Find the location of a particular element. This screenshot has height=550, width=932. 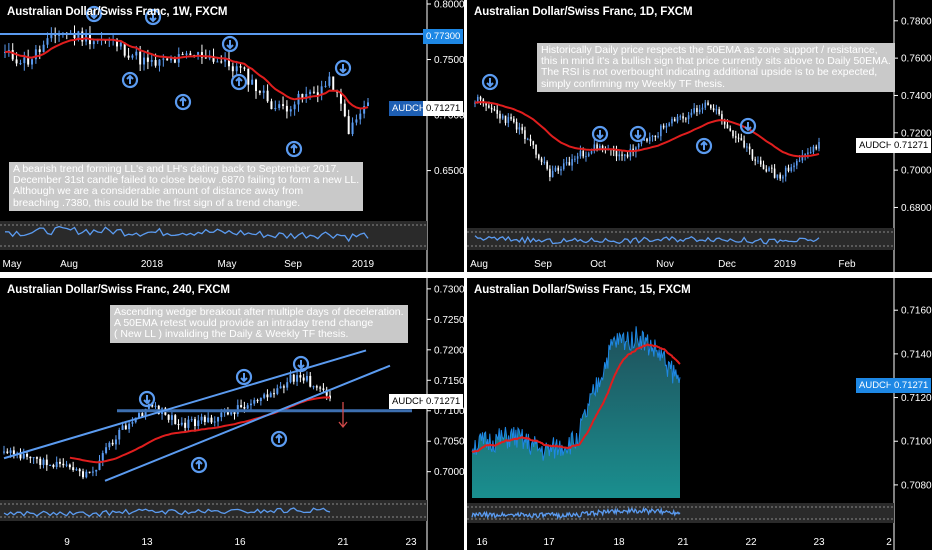

price-line is located at coordinates (576, 393).